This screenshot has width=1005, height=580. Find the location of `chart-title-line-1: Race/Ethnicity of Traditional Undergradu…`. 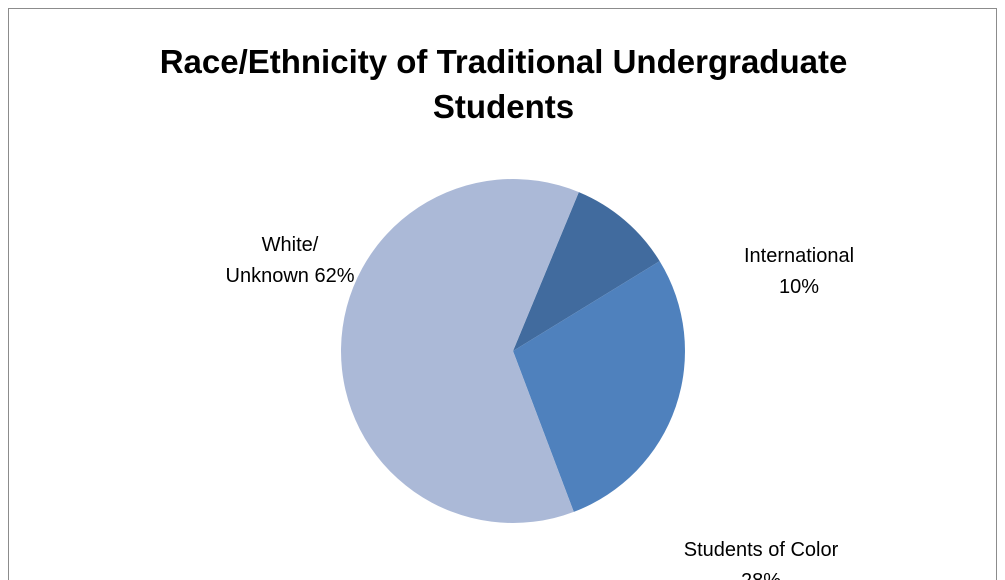

chart-title-line-1: Race/Ethnicity of Traditional Undergradu… is located at coordinates (503, 61).